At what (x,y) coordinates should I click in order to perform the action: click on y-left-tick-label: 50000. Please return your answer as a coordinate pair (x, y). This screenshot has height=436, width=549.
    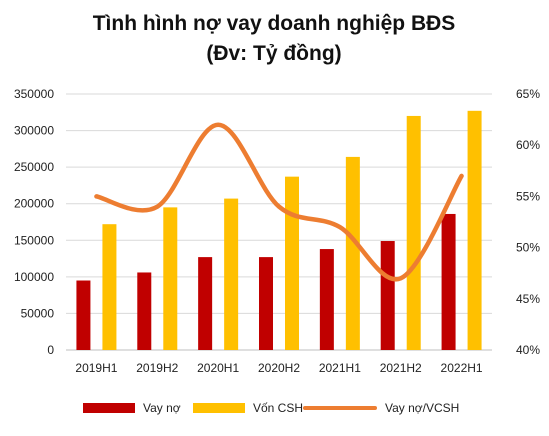
    Looking at the image, I should click on (38, 313).